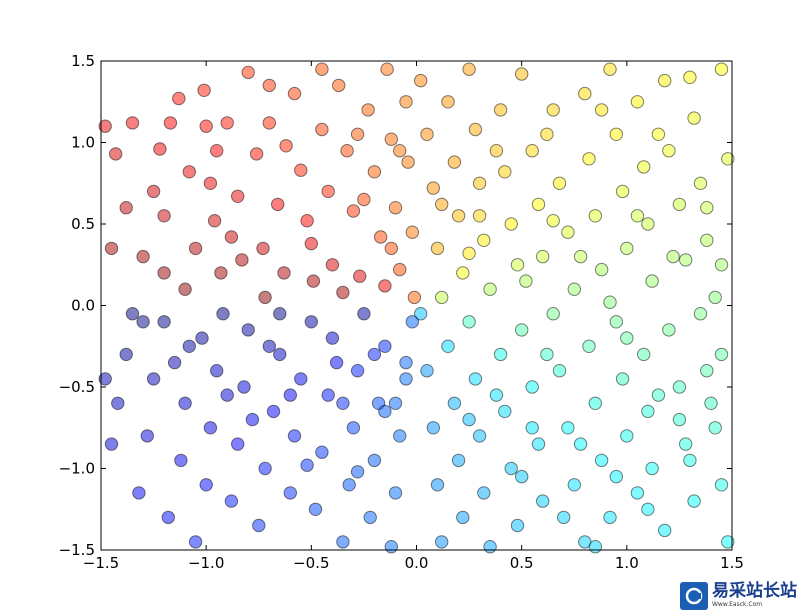  I want to click on x-tick-label: 0.5, so click(522, 563).